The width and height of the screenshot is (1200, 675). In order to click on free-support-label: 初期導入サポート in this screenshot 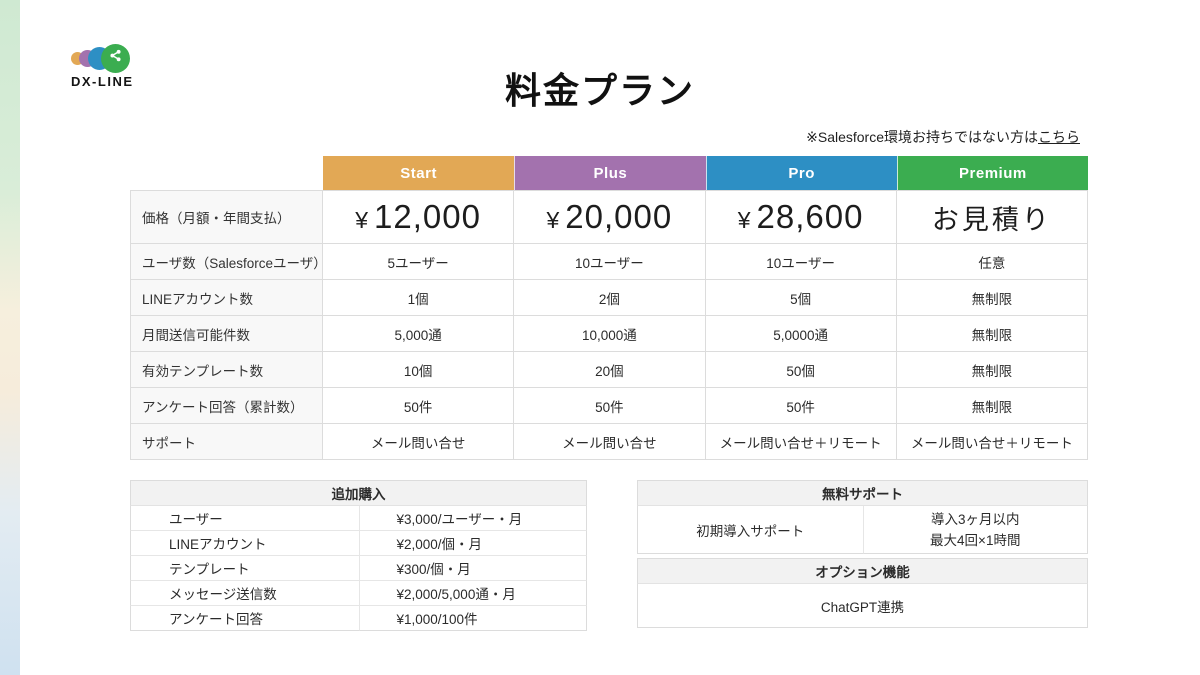, I will do `click(750, 530)`.